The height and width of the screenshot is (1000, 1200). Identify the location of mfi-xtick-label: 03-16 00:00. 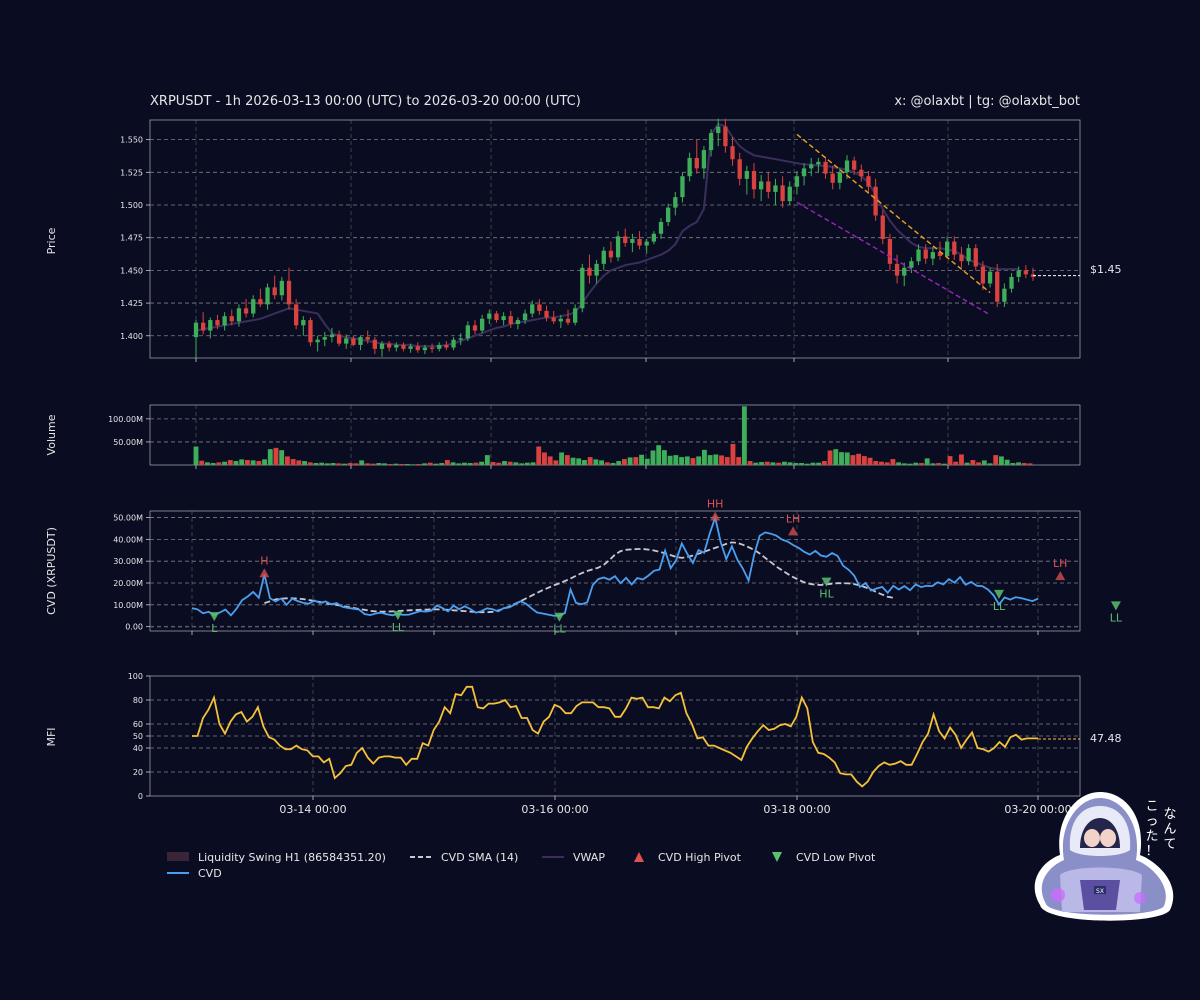
(554, 809).